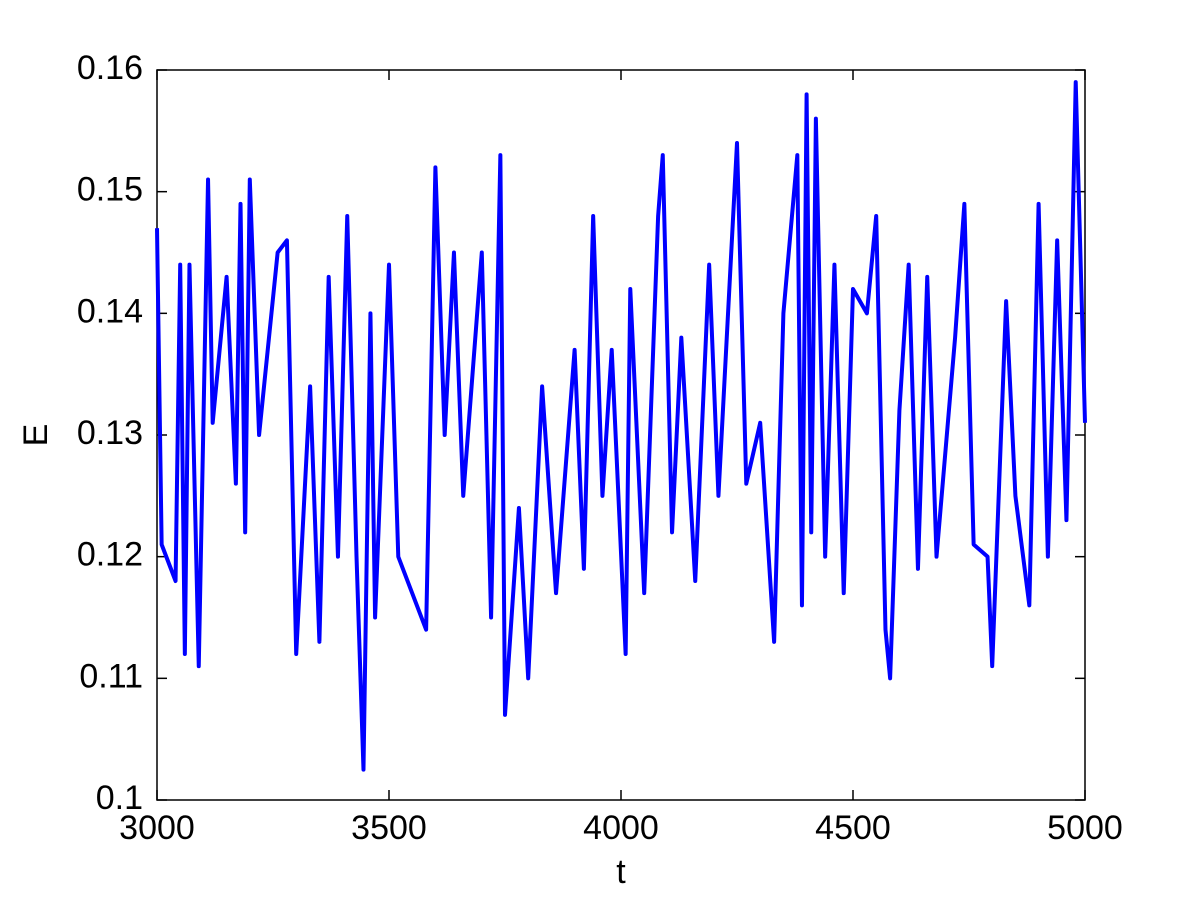 Image resolution: width=1200 pixels, height=900 pixels. I want to click on x-tick-label: 3000, so click(157, 828).